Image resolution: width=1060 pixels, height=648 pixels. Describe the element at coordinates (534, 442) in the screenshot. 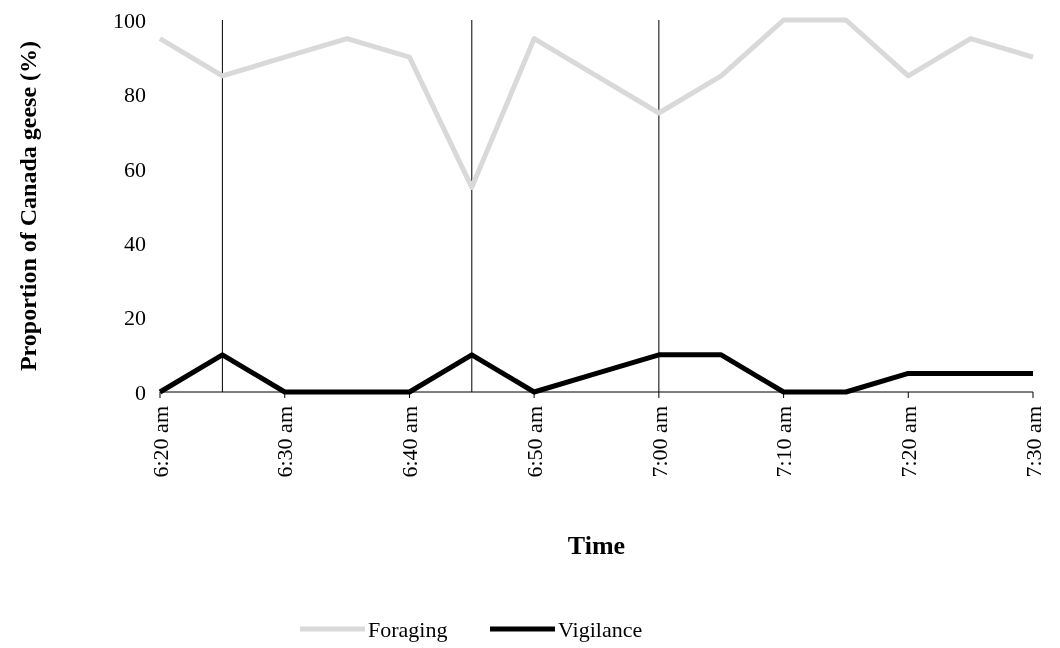

I see `x-tick-label: 6:50 am` at that location.